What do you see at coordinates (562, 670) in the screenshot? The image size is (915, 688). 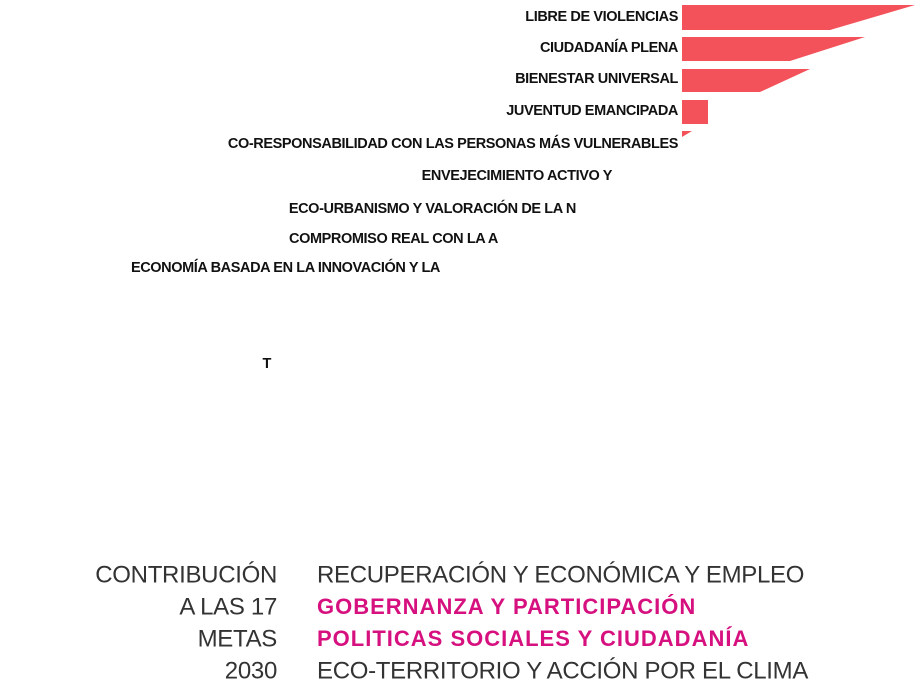 I see `legend-item: ECO-TERRITORIO Y ACCIÓN POR EL CLIMA` at bounding box center [562, 670].